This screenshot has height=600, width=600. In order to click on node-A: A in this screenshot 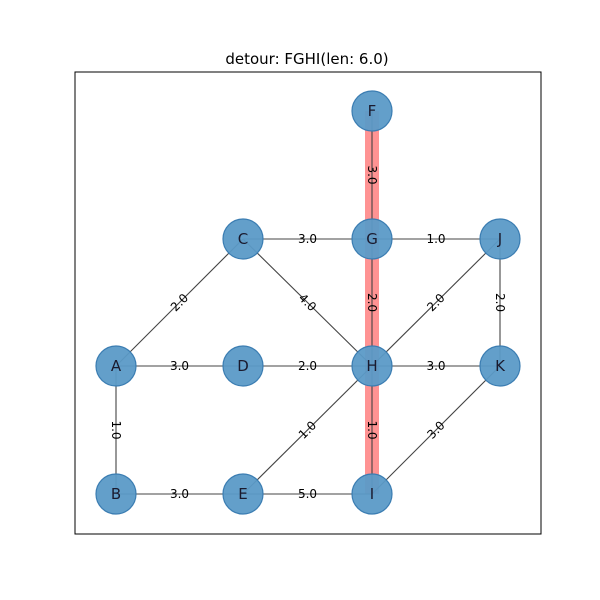, I will do `click(116, 366)`.